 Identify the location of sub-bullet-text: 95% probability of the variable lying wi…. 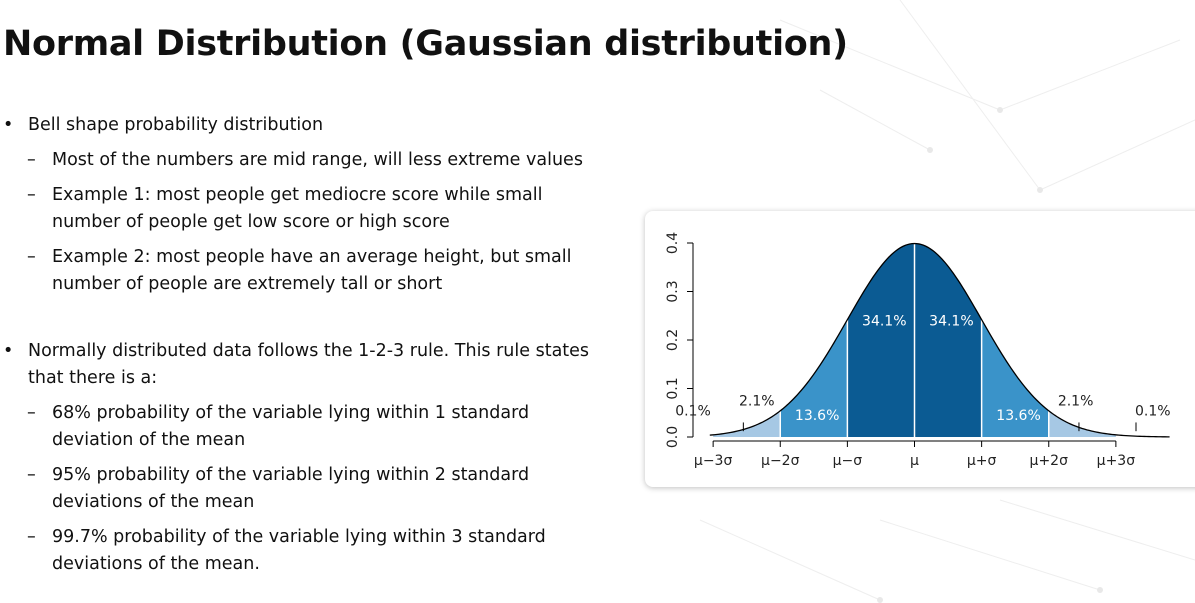
(291, 475).